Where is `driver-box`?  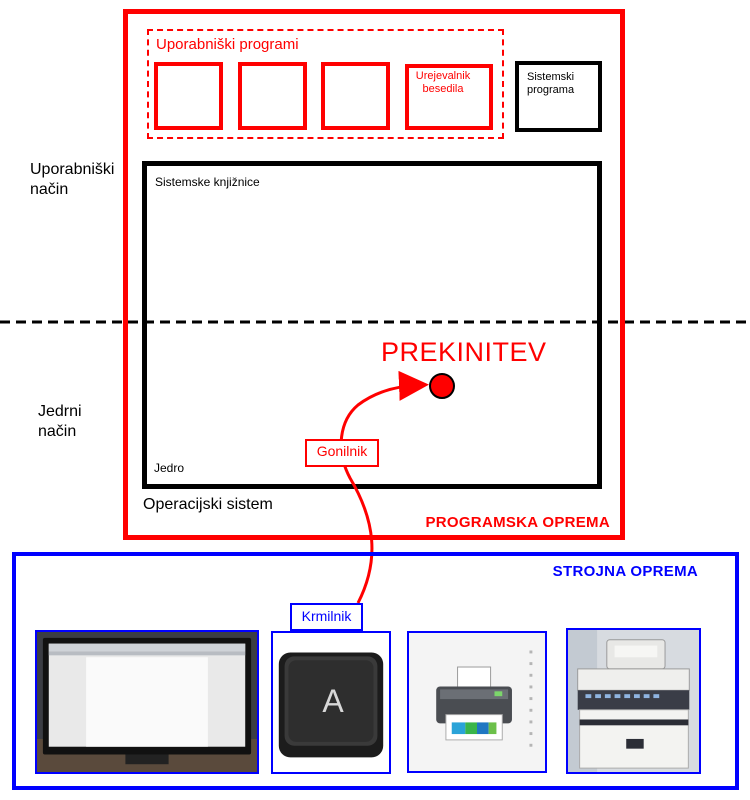
driver-box is located at coordinates (342, 453).